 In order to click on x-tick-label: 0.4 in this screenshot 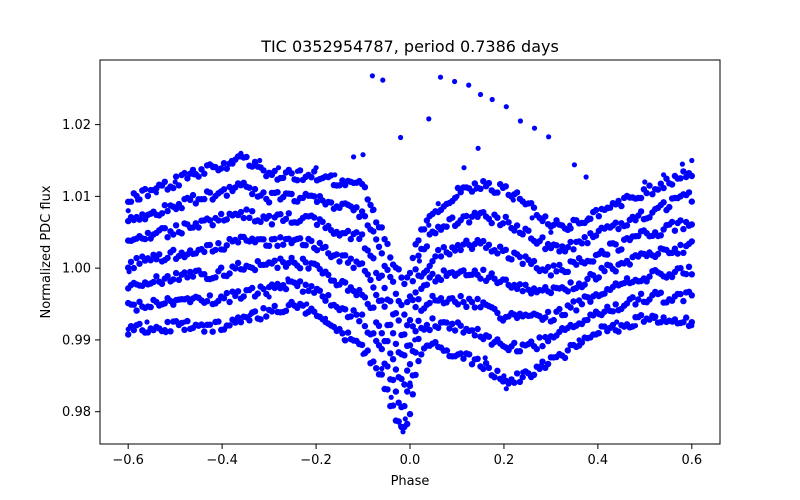, I will do `click(598, 460)`.